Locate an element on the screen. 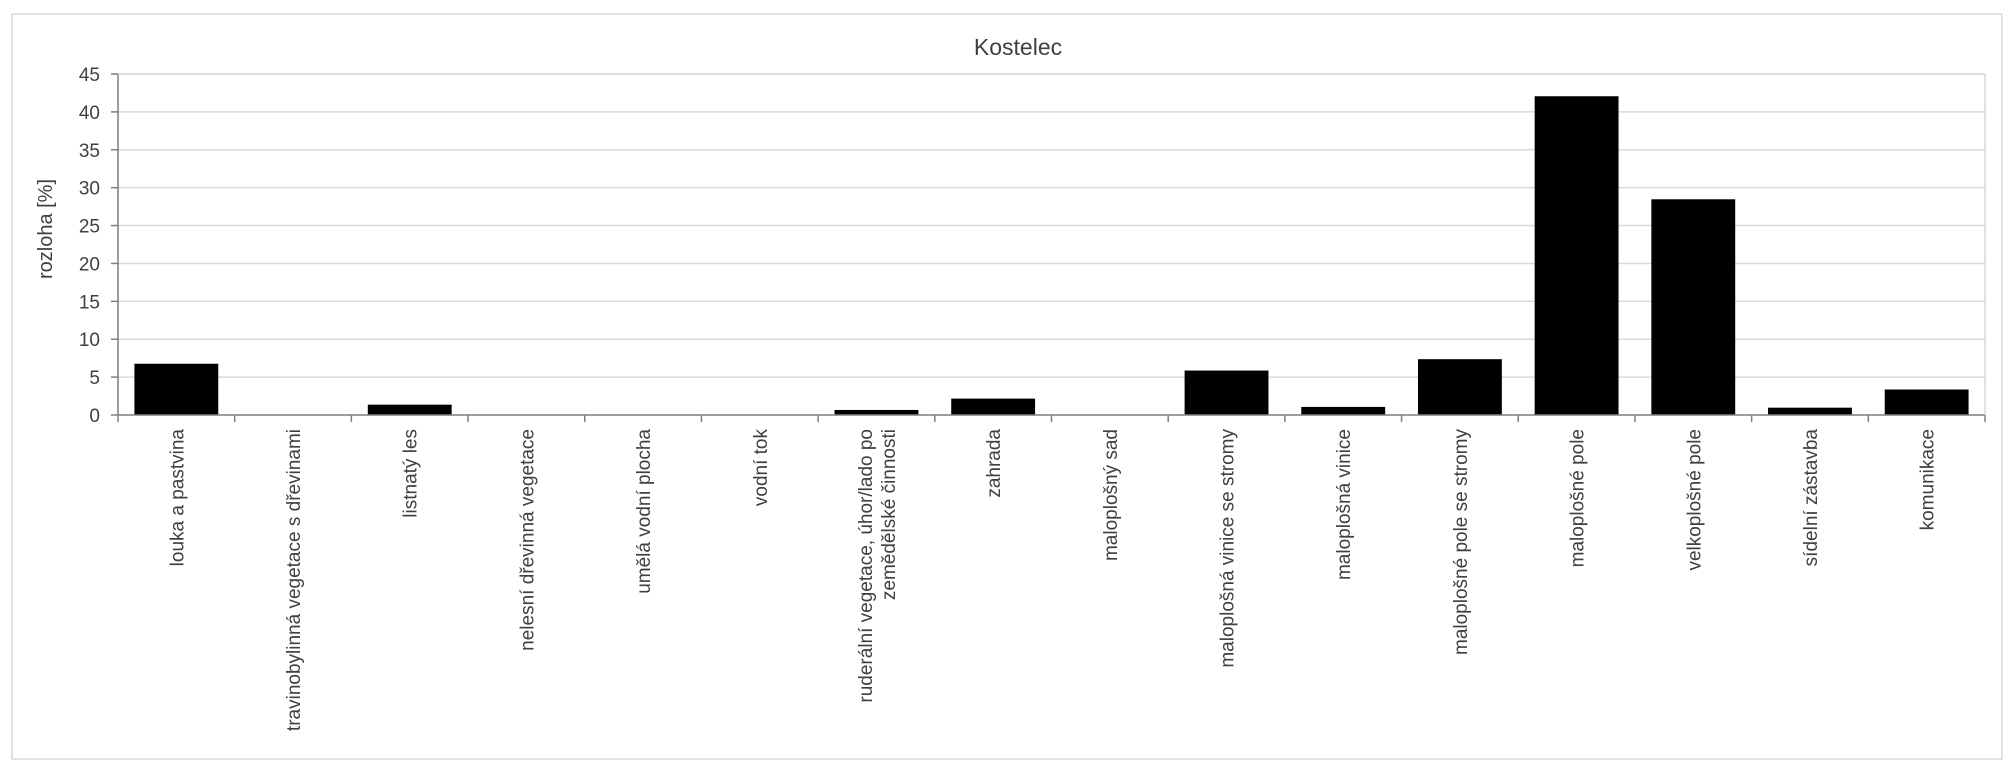  x-tick-label: maloplošná vinice se stromy is located at coordinates (1228, 548).